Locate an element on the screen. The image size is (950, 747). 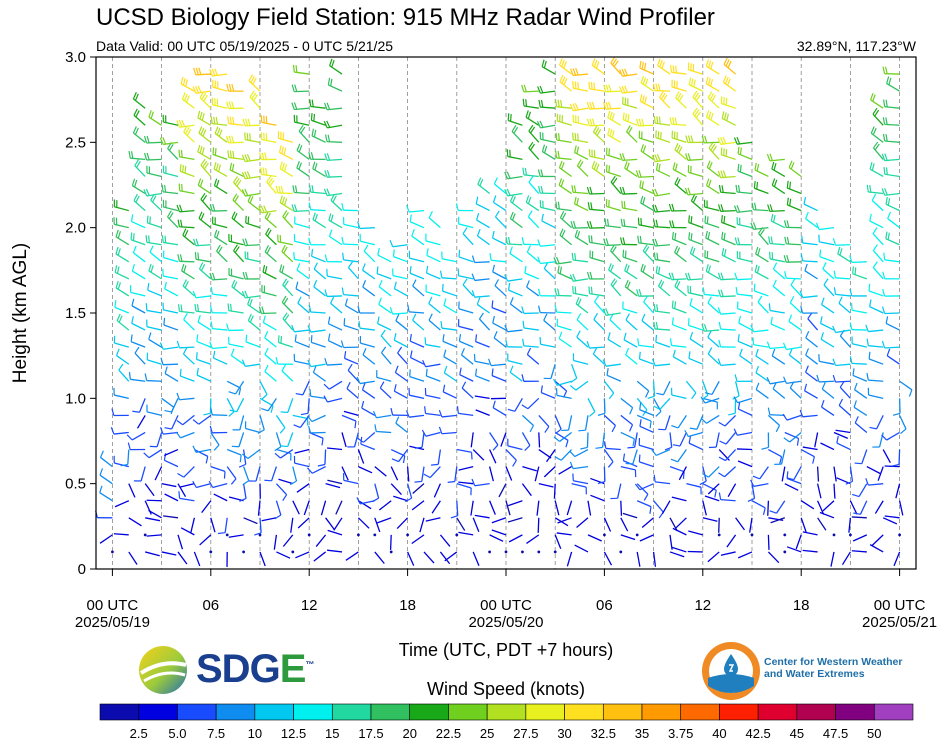
calm-wind-dot is located at coordinates (407, 535).